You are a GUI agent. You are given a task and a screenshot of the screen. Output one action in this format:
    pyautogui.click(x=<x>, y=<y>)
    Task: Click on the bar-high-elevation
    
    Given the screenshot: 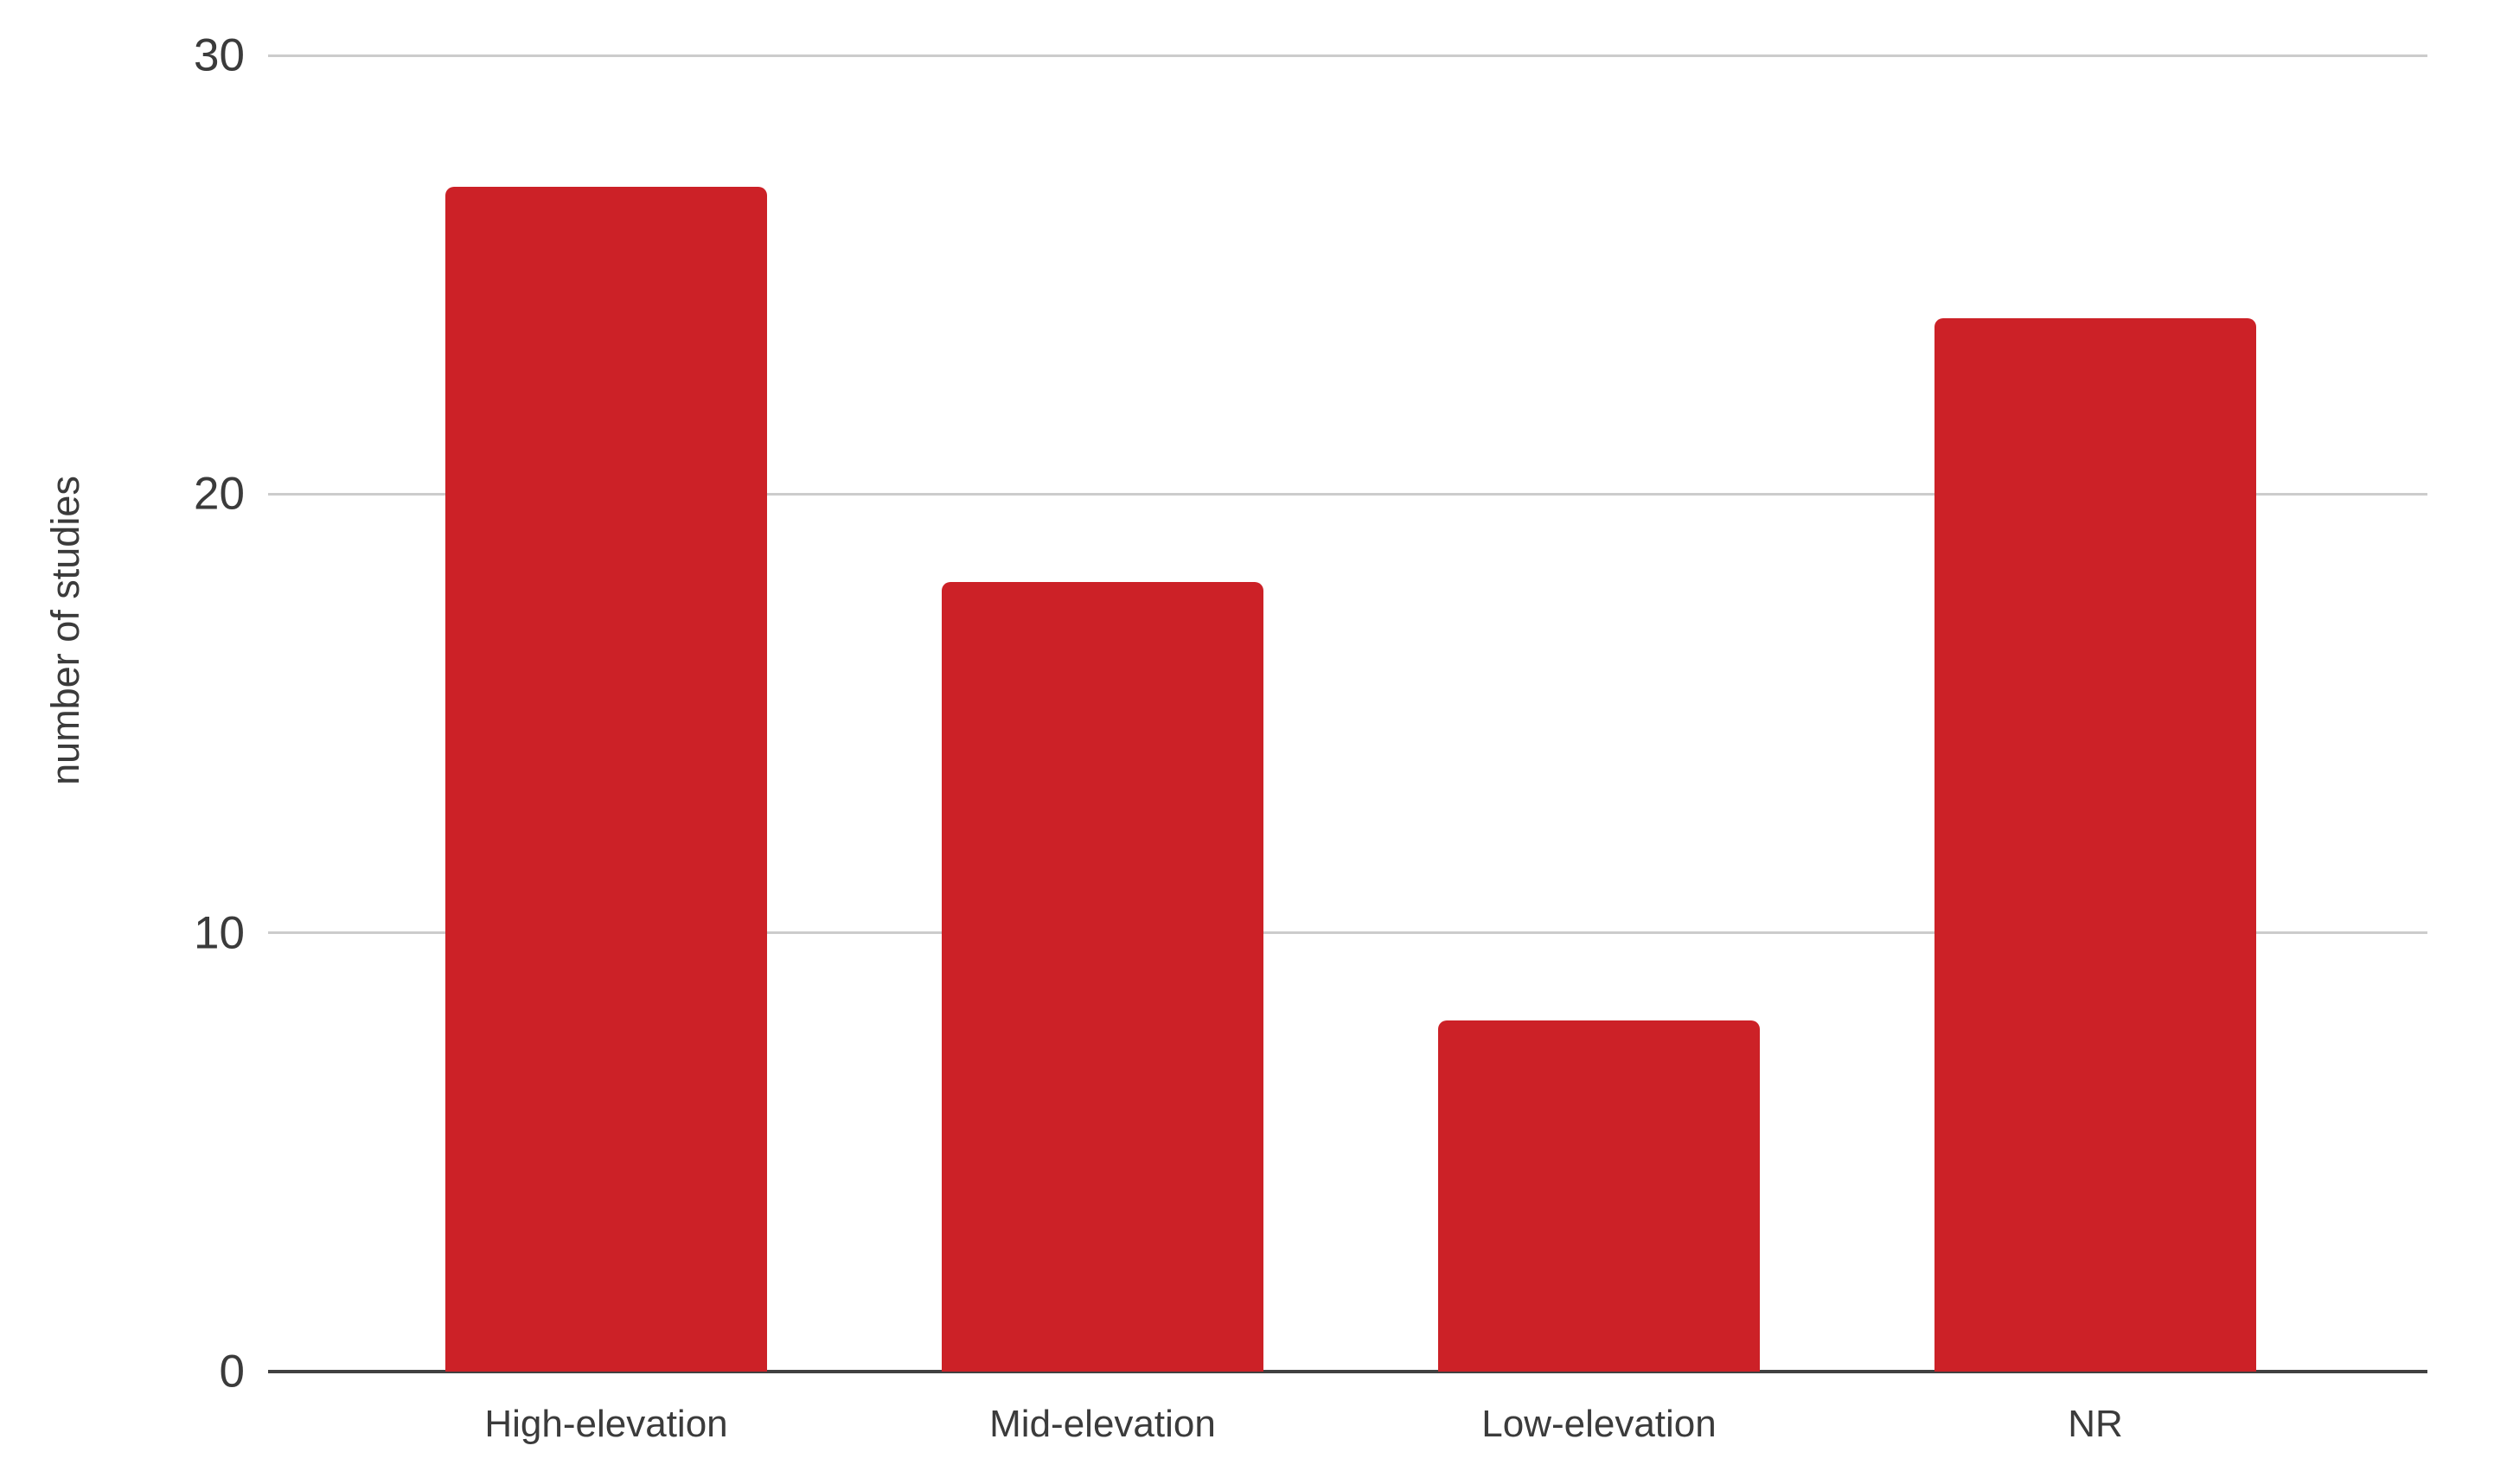 What is the action you would take?
    pyautogui.click(x=606, y=780)
    